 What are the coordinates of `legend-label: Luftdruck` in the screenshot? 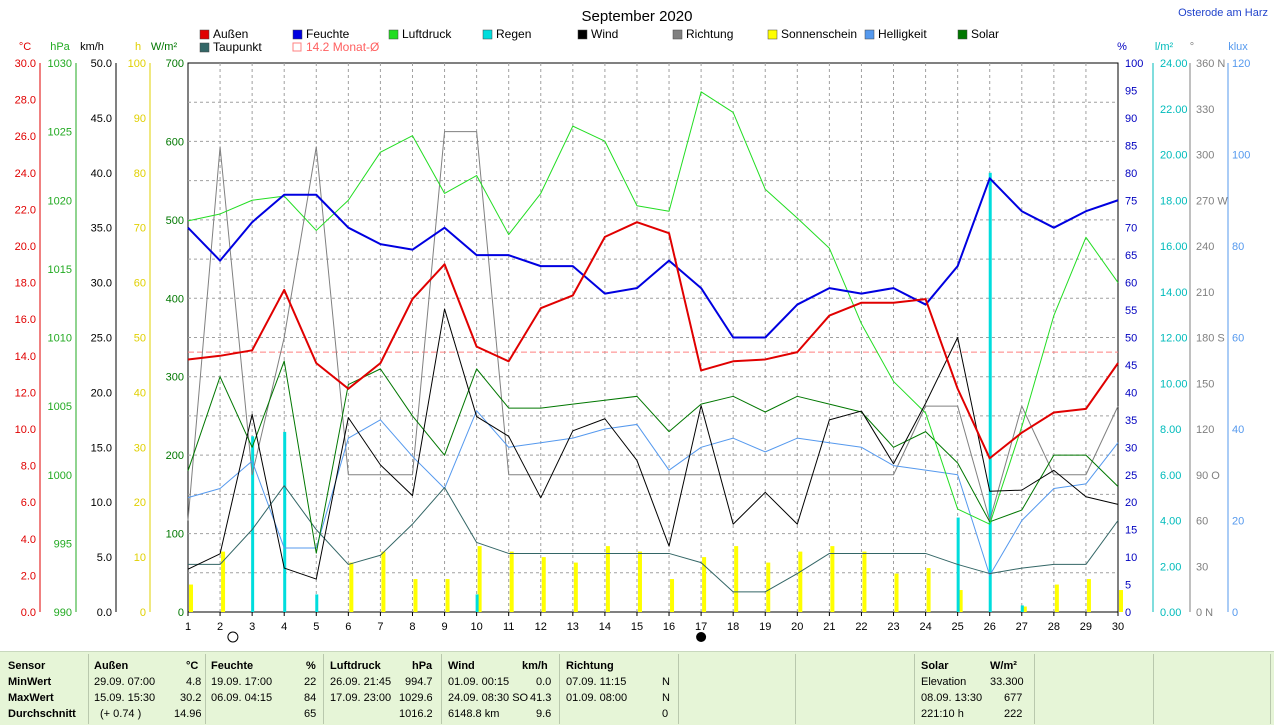 It's located at (427, 34).